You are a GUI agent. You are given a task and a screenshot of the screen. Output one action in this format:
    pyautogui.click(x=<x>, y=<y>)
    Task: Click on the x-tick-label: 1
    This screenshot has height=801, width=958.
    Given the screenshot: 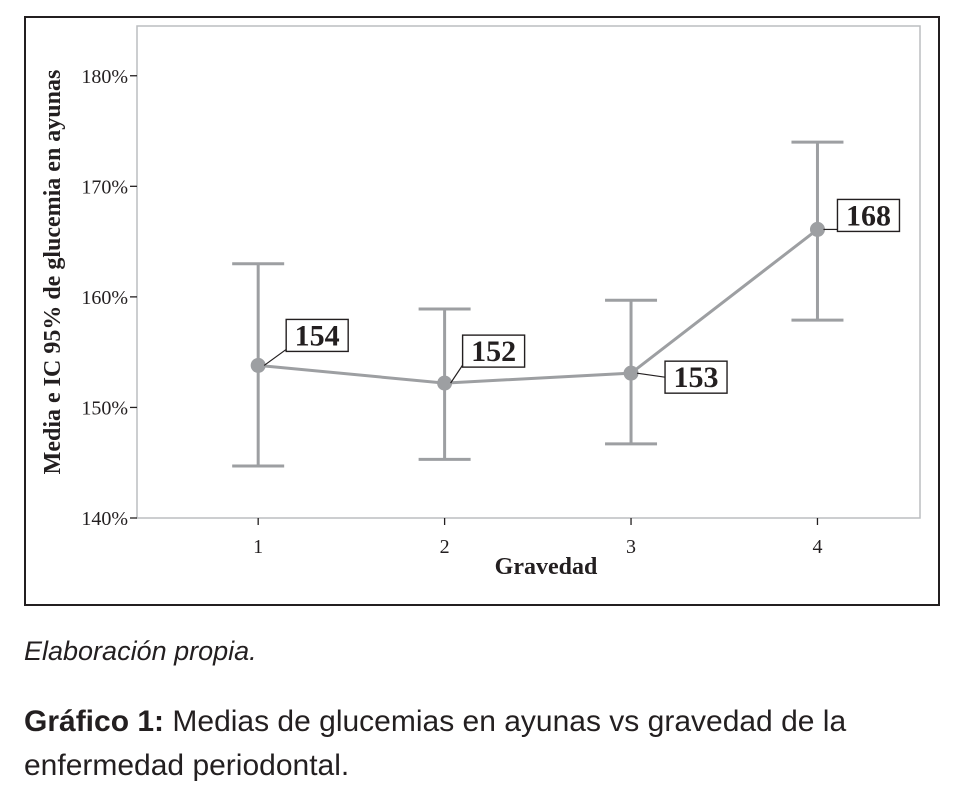 What is the action you would take?
    pyautogui.click(x=258, y=547)
    